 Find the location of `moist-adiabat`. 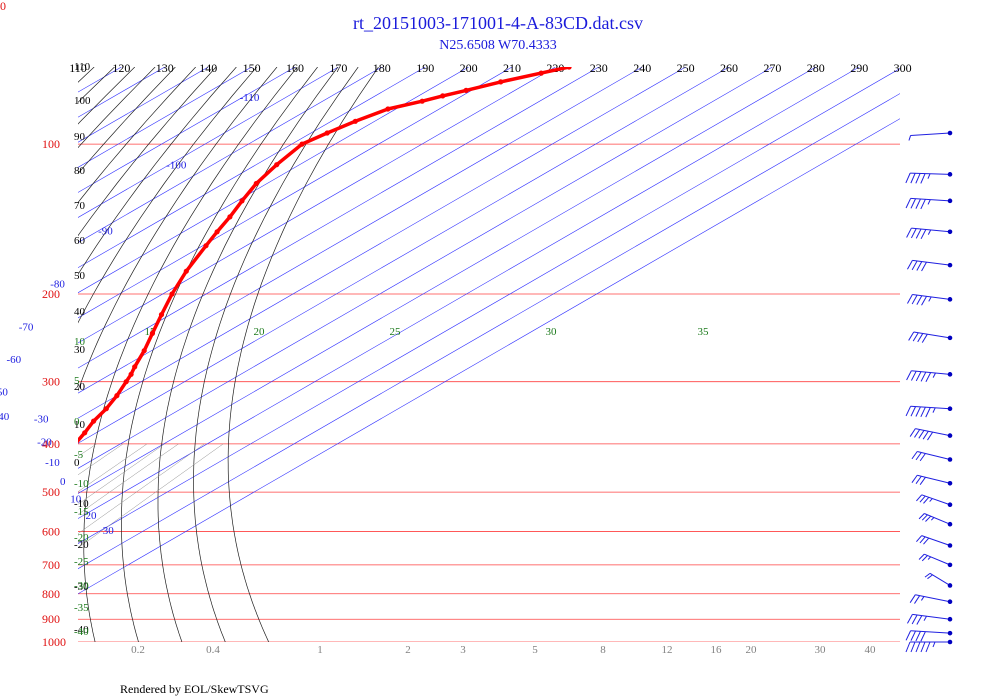

moist-adiabat is located at coordinates (7, 468).